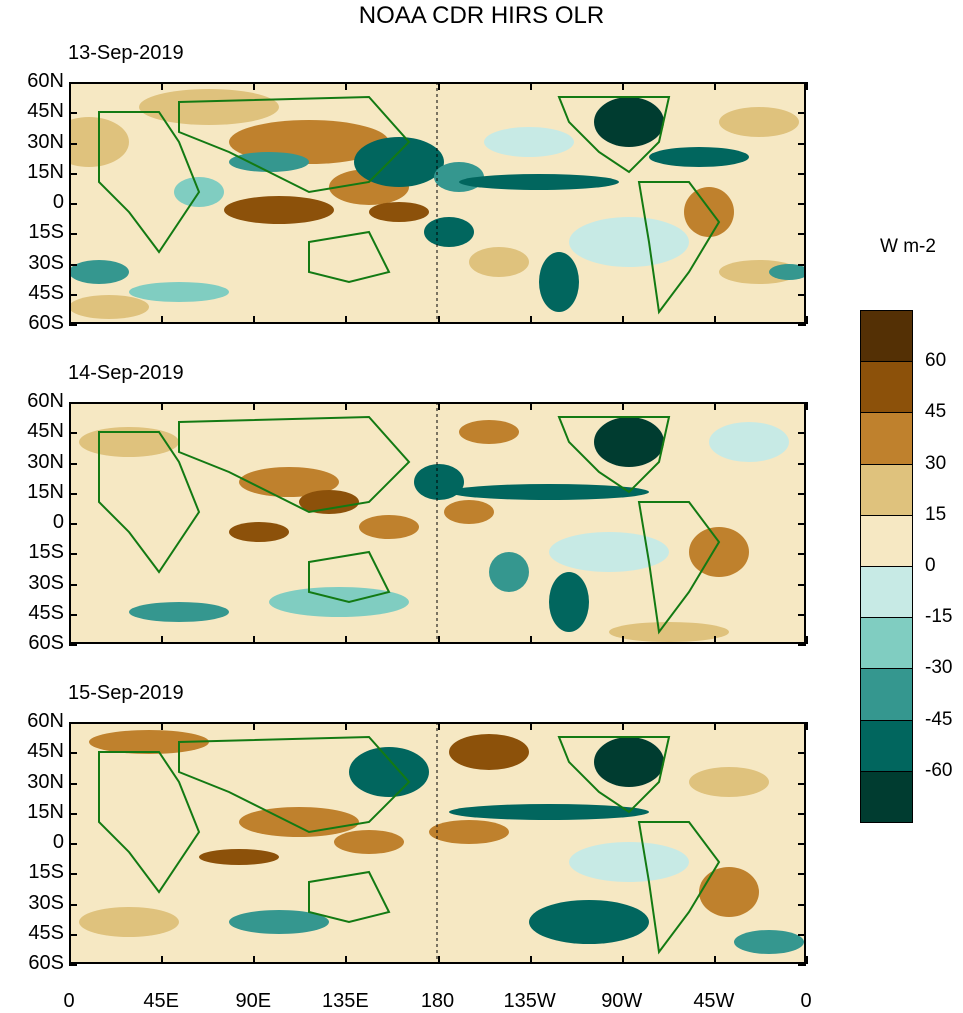 Image resolution: width=963 pixels, height=1013 pixels. I want to click on lat-label-3-45S: 45S, so click(46, 932).